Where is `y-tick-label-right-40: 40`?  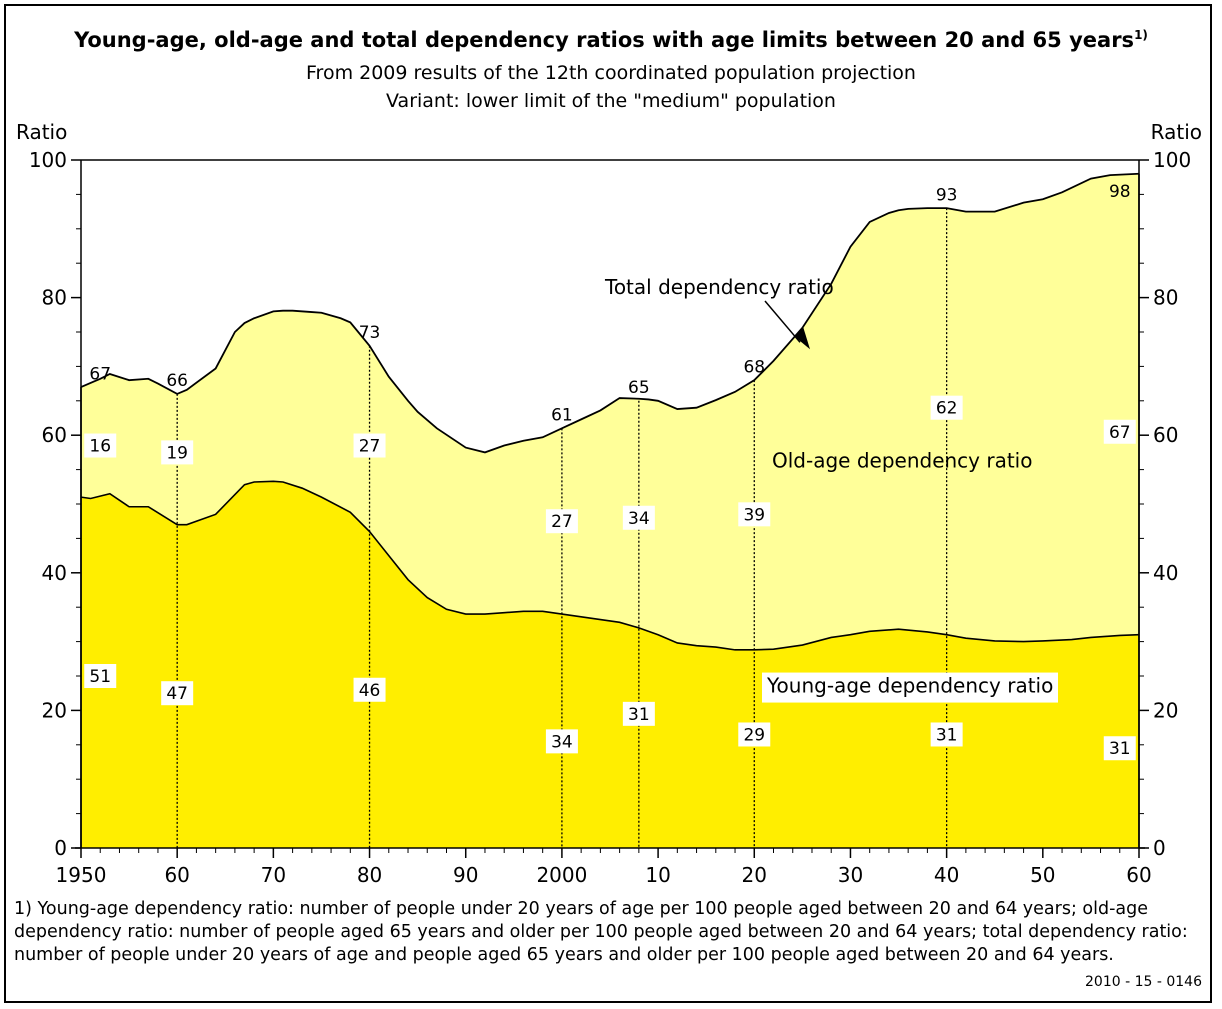 y-tick-label-right-40: 40 is located at coordinates (1165, 573).